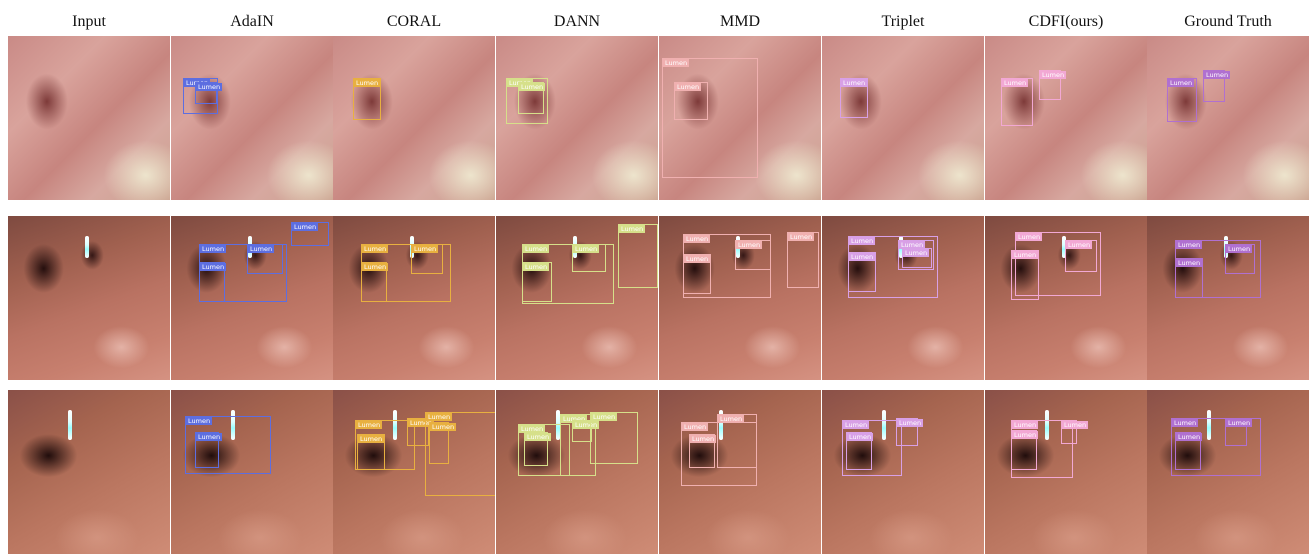 Image resolution: width=1309 pixels, height=555 pixels. Describe the element at coordinates (89, 21) in the screenshot. I see `column-header-input: Input` at that location.